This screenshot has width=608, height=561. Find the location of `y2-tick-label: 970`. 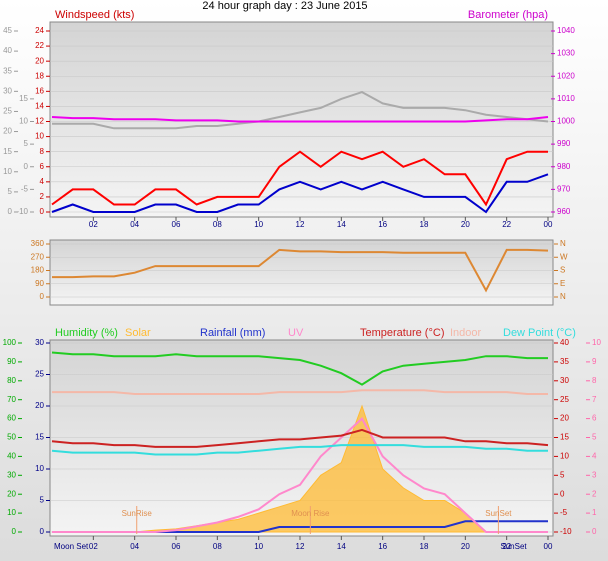

y2-tick-label: 970 is located at coordinates (564, 188).